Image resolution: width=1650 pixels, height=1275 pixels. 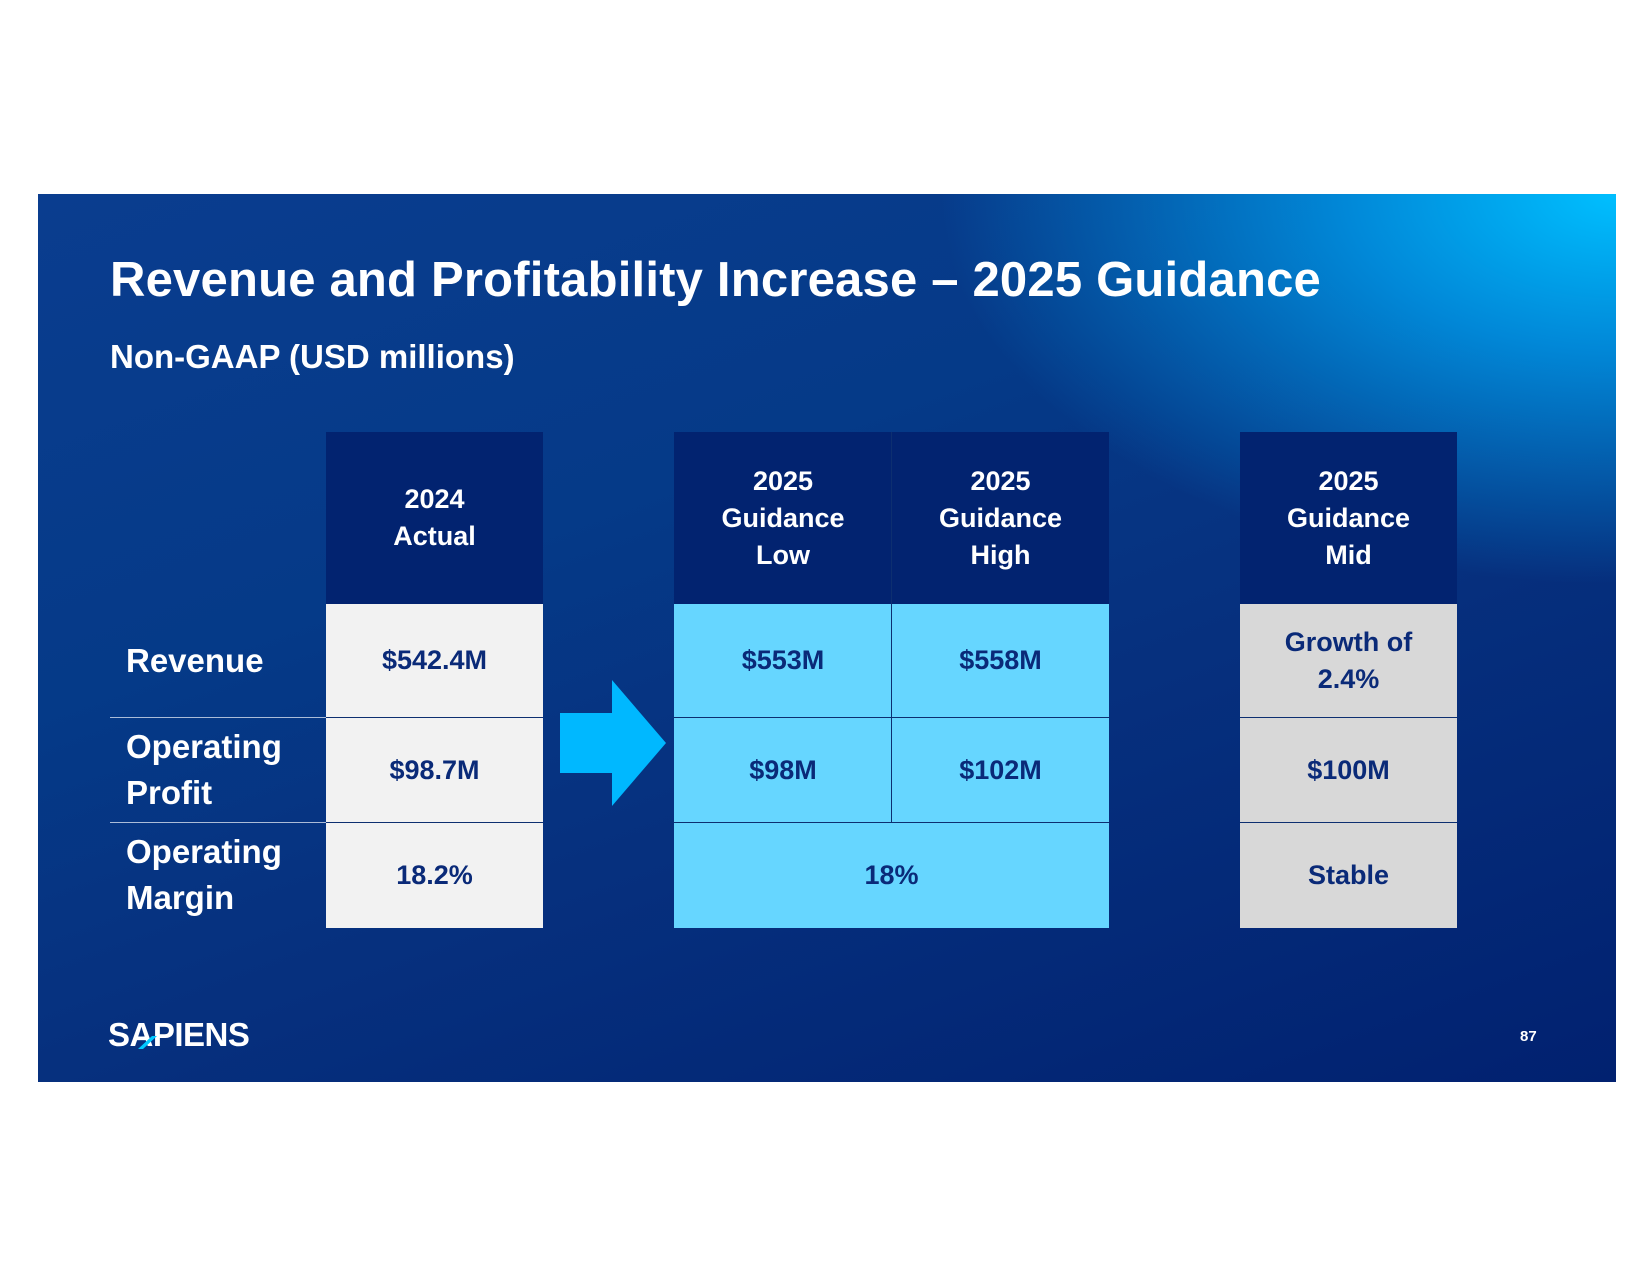 I want to click on cell-actual-operating-profit: $98.7M, so click(x=434, y=770).